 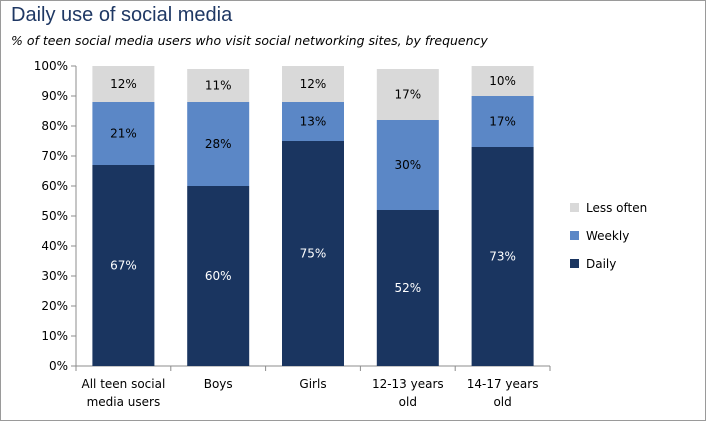 I want to click on data-label: 21%, so click(x=123, y=134).